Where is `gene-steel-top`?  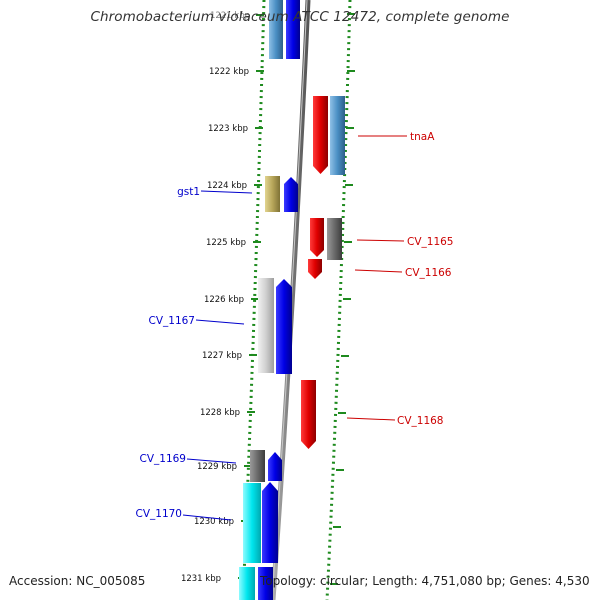
gene-steel-top is located at coordinates (276, 29).